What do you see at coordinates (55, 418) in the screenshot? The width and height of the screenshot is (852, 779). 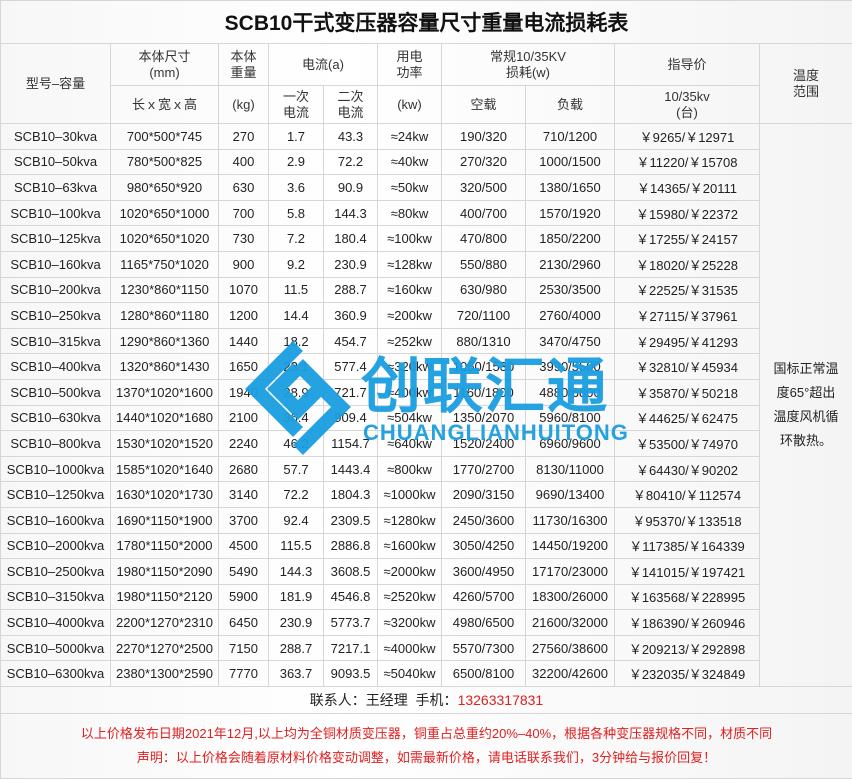 I see `cell-model: SCB10–630kva` at bounding box center [55, 418].